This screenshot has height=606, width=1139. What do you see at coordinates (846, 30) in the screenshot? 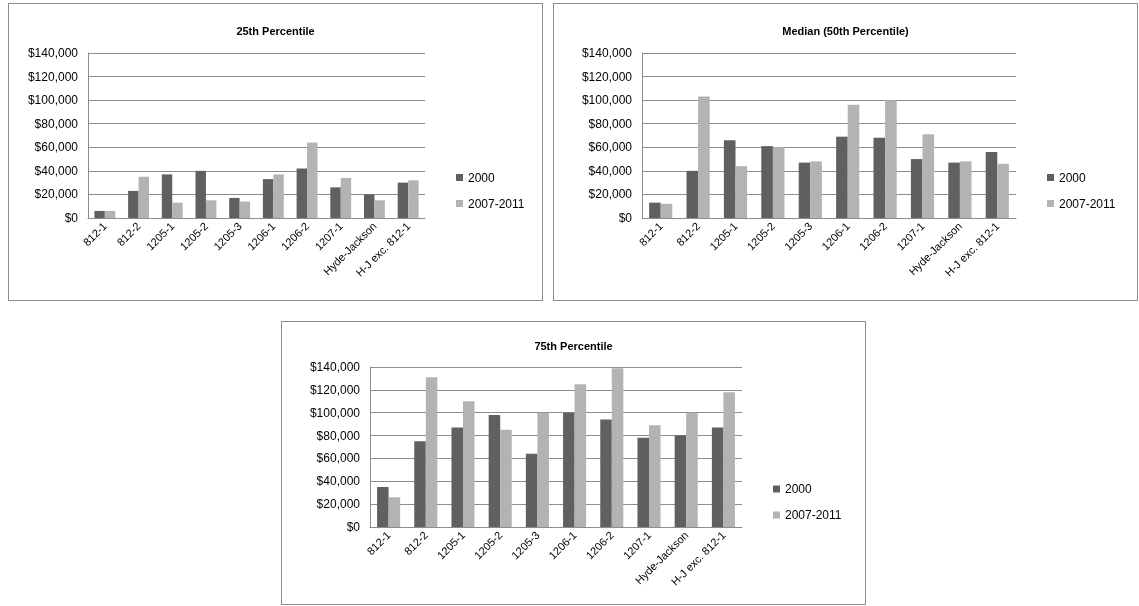
I see `chart-title: Median (50th Percentile)` at bounding box center [846, 30].